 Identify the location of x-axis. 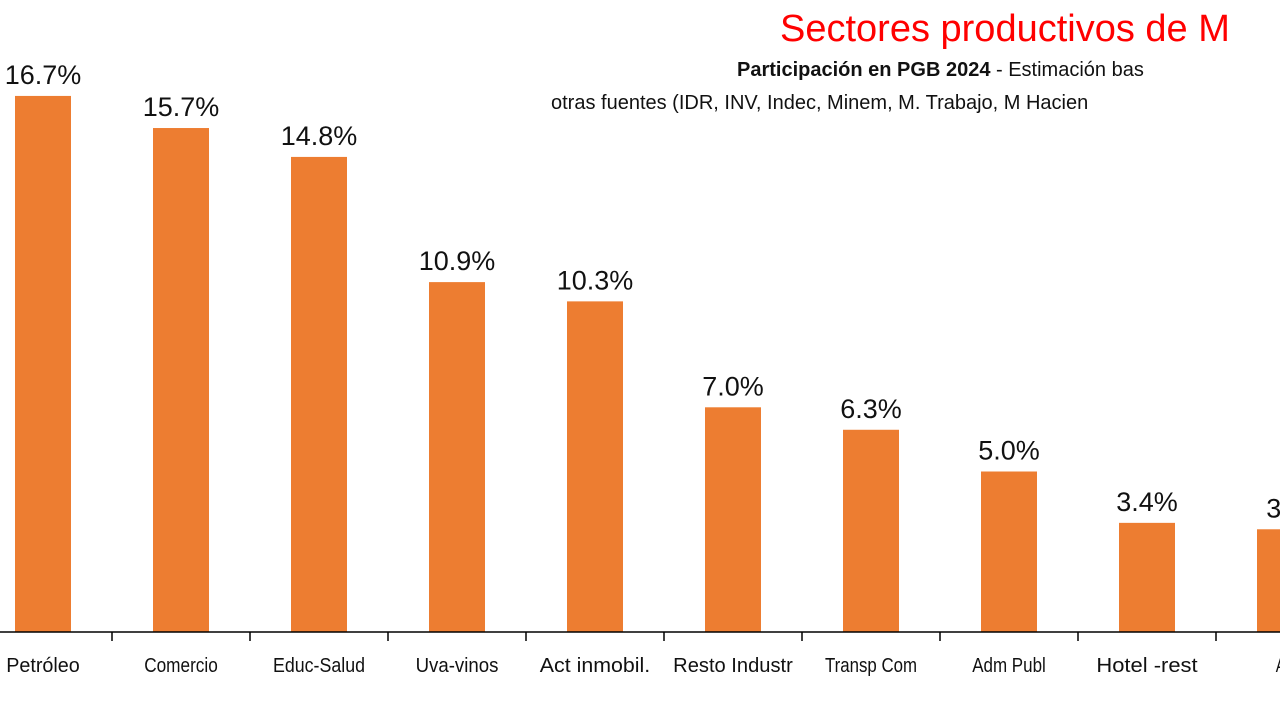
(640, 636).